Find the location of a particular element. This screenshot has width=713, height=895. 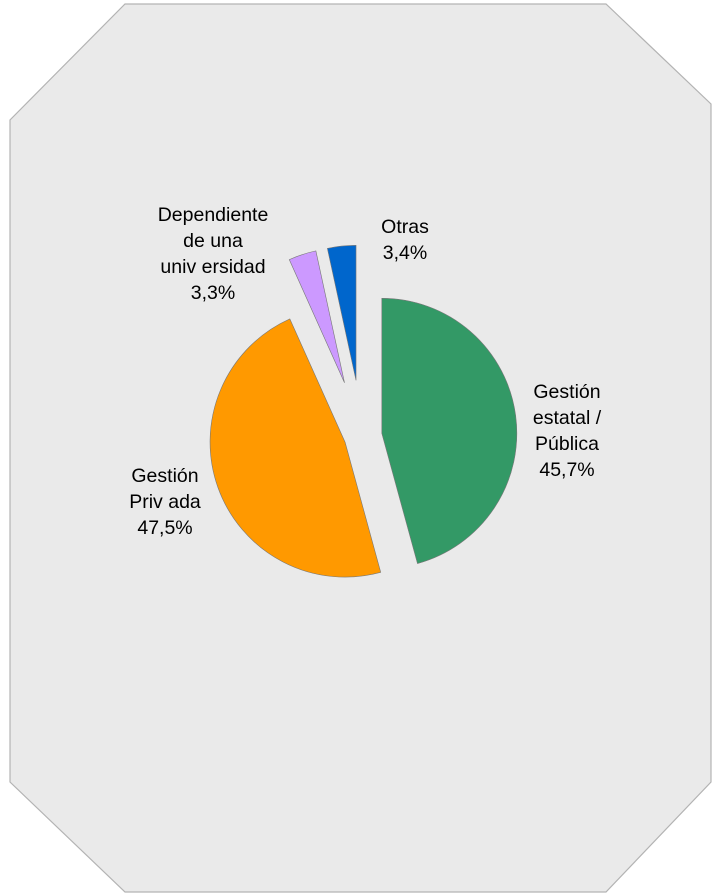

slice-value-label: 3,3% is located at coordinates (213, 293).